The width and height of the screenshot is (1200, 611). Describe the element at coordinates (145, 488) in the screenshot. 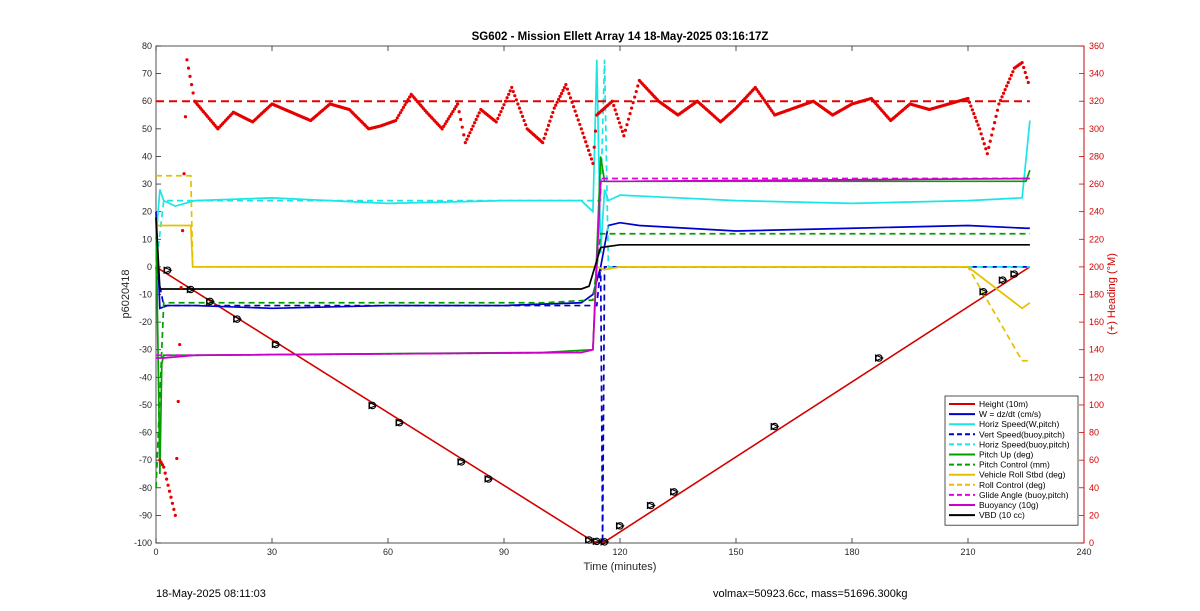

I see `y-tick-label: -80` at that location.